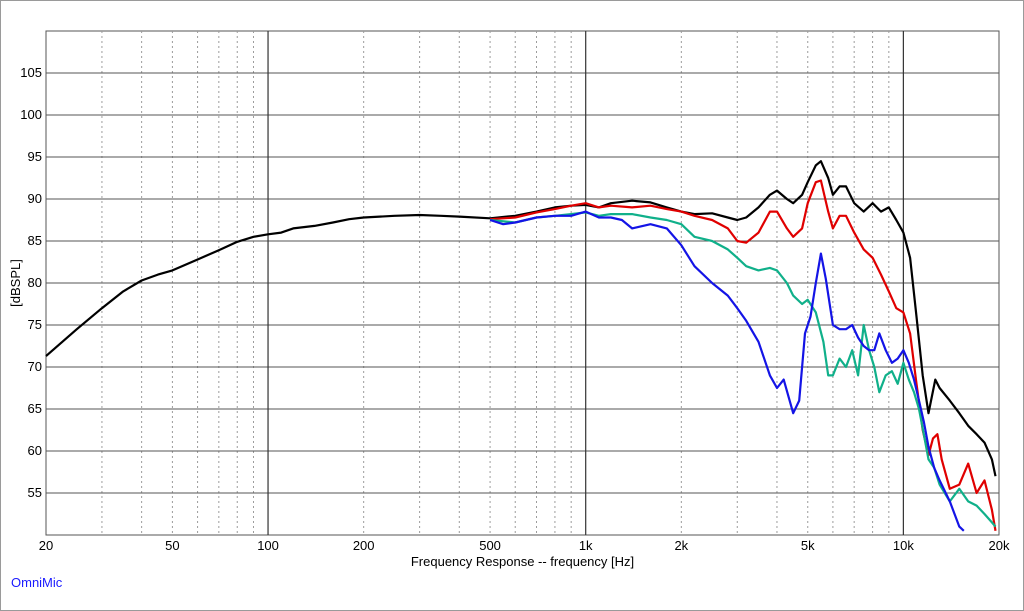 This screenshot has width=1024, height=611. Describe the element at coordinates (35, 156) in the screenshot. I see `y-tick-label: 95` at that location.